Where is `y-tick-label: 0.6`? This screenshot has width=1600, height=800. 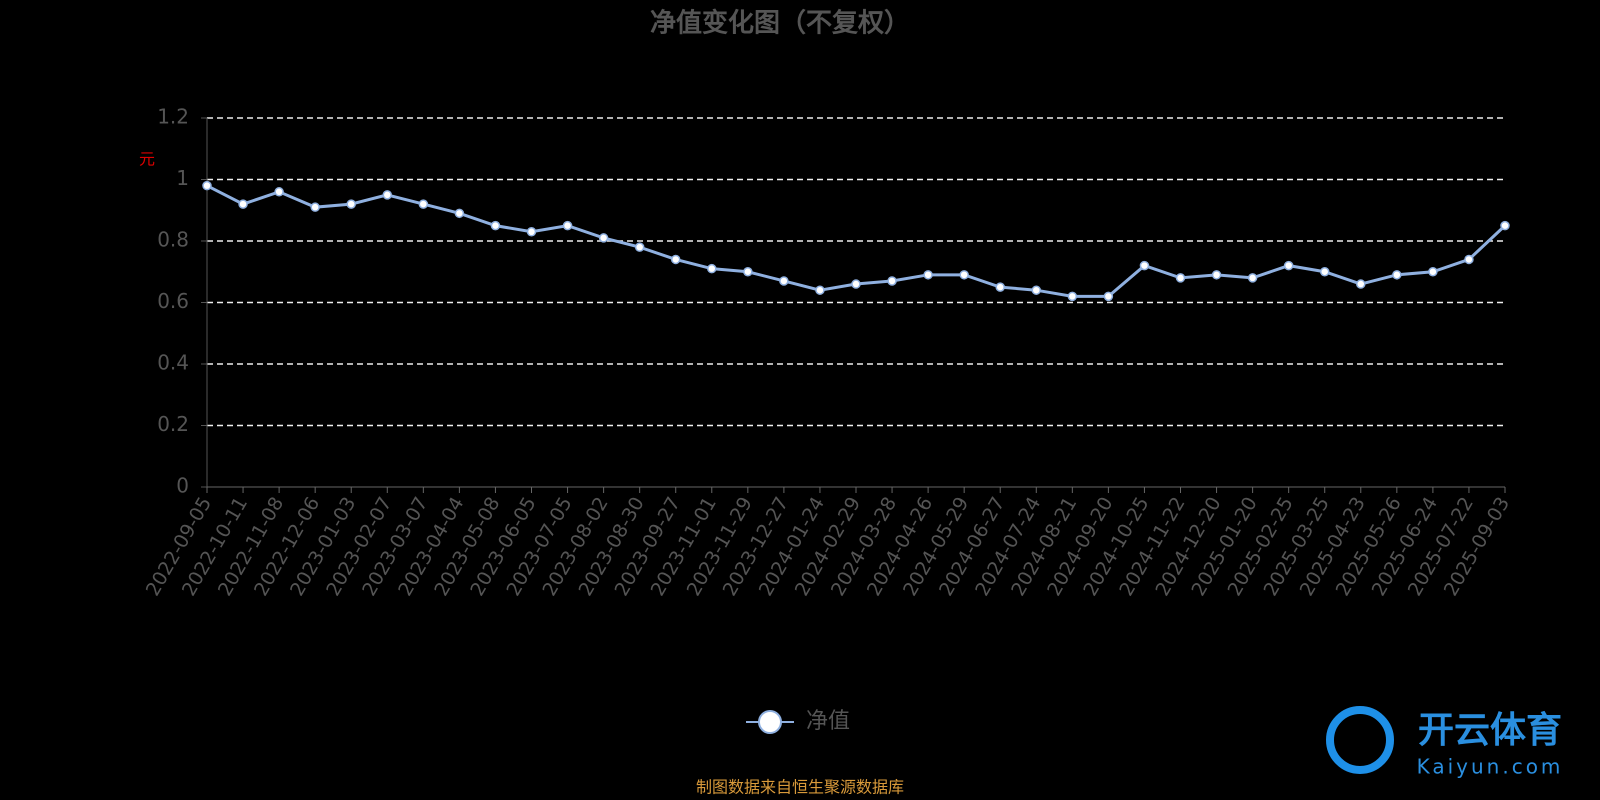 y-tick-label: 0.6 is located at coordinates (173, 301).